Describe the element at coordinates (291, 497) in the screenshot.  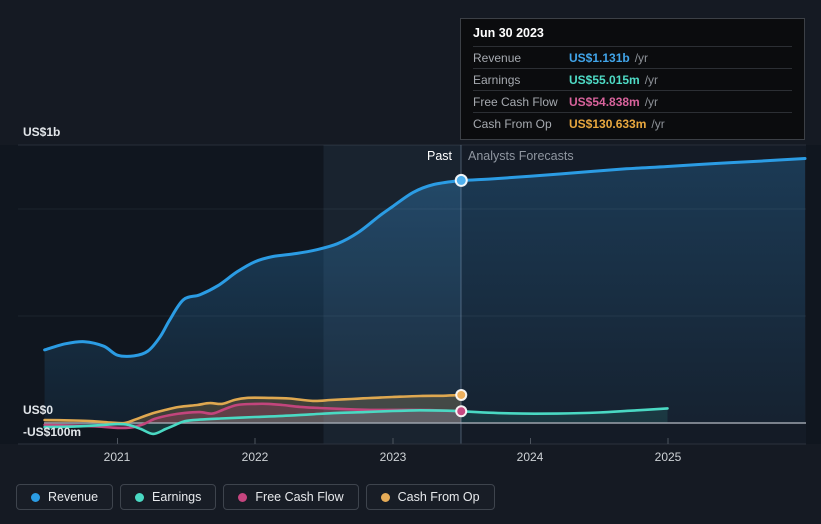
I see `legend-item-free-cash-flow: Free Cash Flow` at that location.